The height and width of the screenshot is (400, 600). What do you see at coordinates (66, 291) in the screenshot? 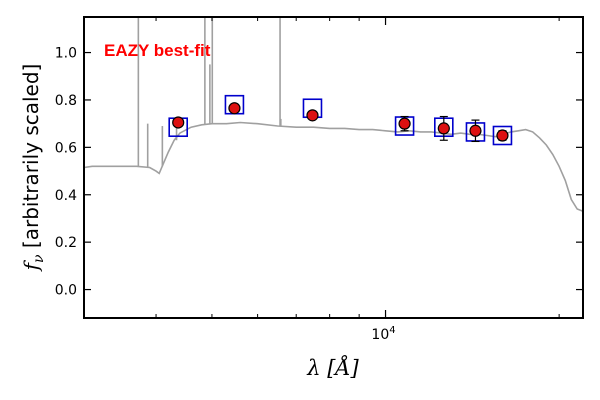
I see `y-tick-label: 0.0` at bounding box center [66, 291].